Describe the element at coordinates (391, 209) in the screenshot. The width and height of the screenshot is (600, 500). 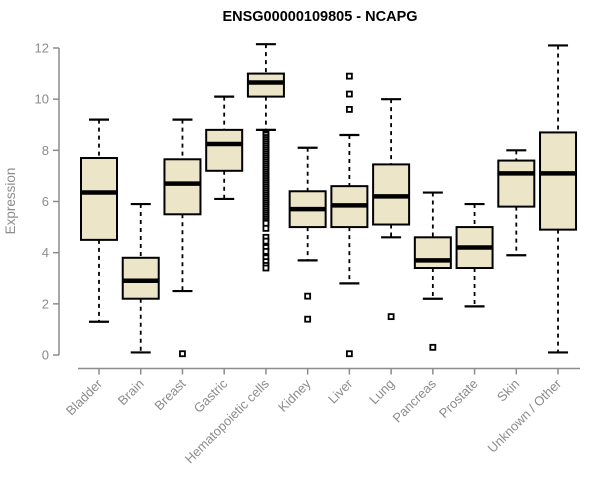
I see `box-group-lung` at that location.